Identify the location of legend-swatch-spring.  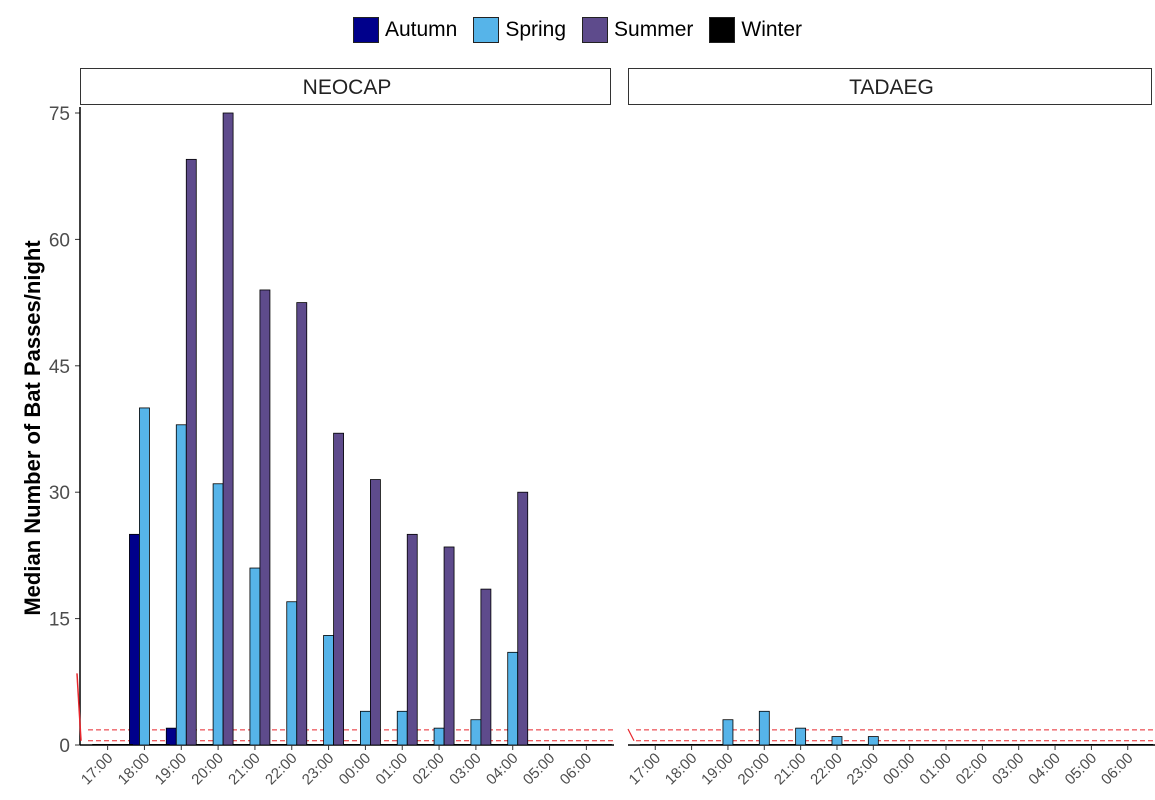
(486, 30).